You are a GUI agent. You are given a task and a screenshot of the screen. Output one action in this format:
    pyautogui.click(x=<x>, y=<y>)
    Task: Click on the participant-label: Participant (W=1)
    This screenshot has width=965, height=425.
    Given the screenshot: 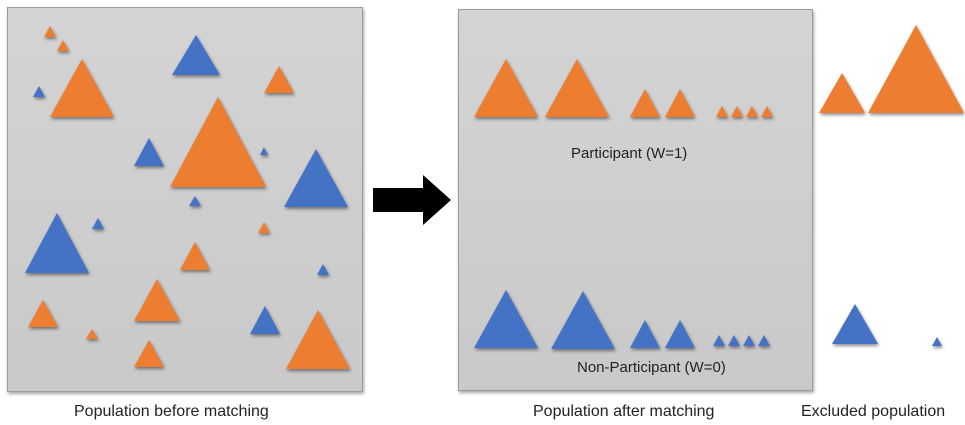 What is the action you would take?
    pyautogui.click(x=629, y=153)
    